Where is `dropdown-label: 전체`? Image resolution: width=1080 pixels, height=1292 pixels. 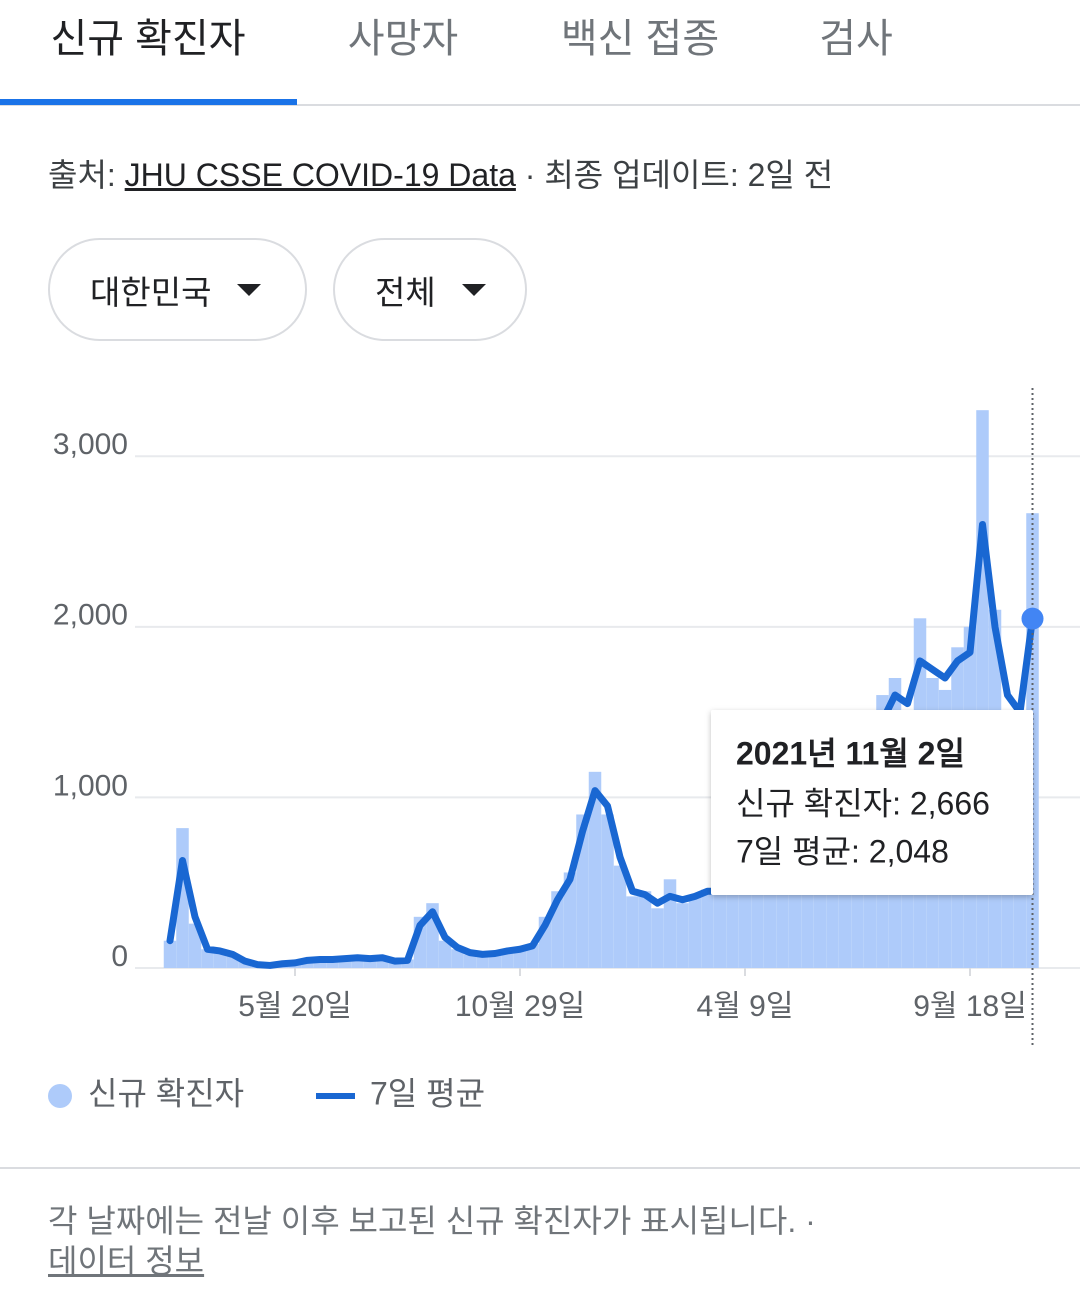 dropdown-label: 전체 is located at coordinates (405, 292).